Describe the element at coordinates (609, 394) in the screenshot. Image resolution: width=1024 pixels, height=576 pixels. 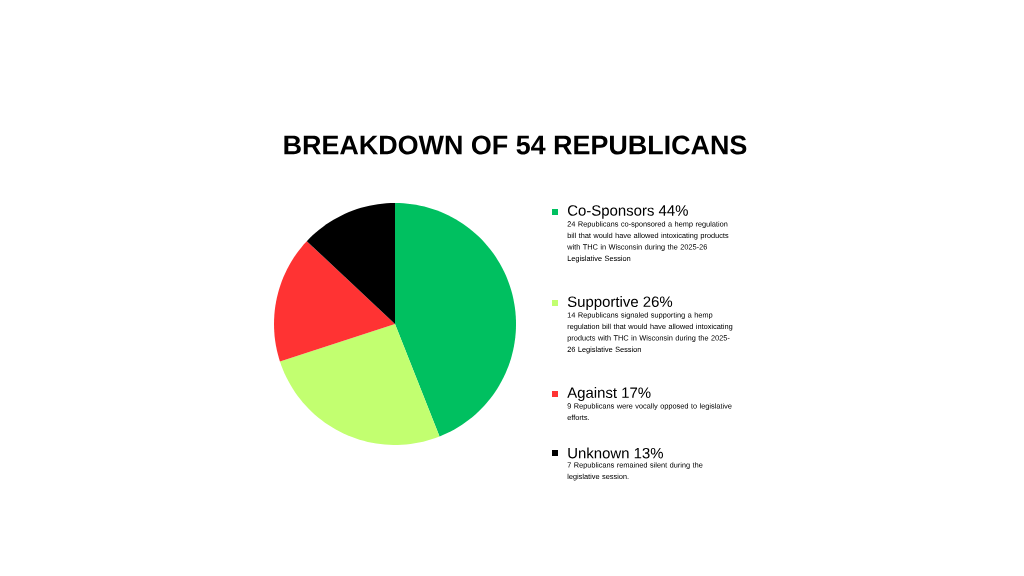
I see `legend-label: Against 17%` at that location.